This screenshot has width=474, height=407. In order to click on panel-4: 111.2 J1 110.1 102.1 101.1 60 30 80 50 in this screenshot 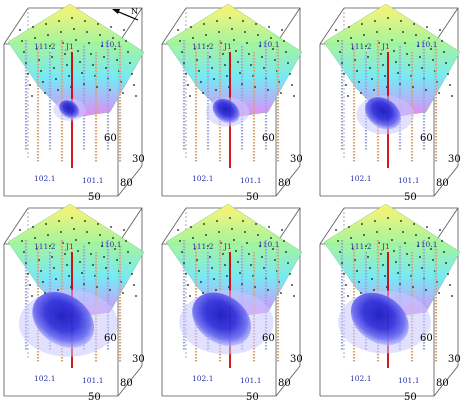, I will do `click(74, 303)`.